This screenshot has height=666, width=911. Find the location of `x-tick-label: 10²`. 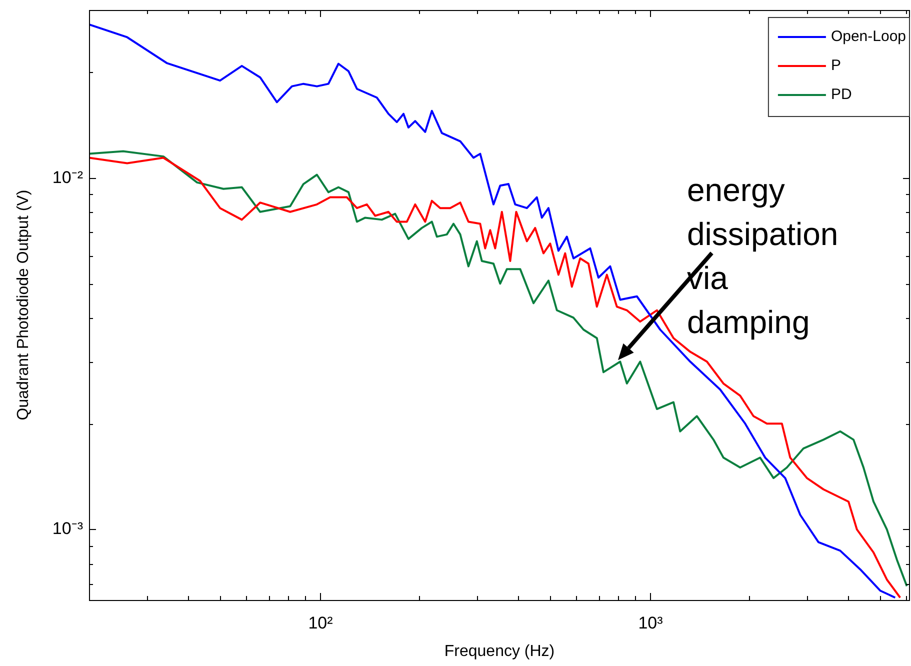

x-tick-label: 10² is located at coordinates (321, 623).